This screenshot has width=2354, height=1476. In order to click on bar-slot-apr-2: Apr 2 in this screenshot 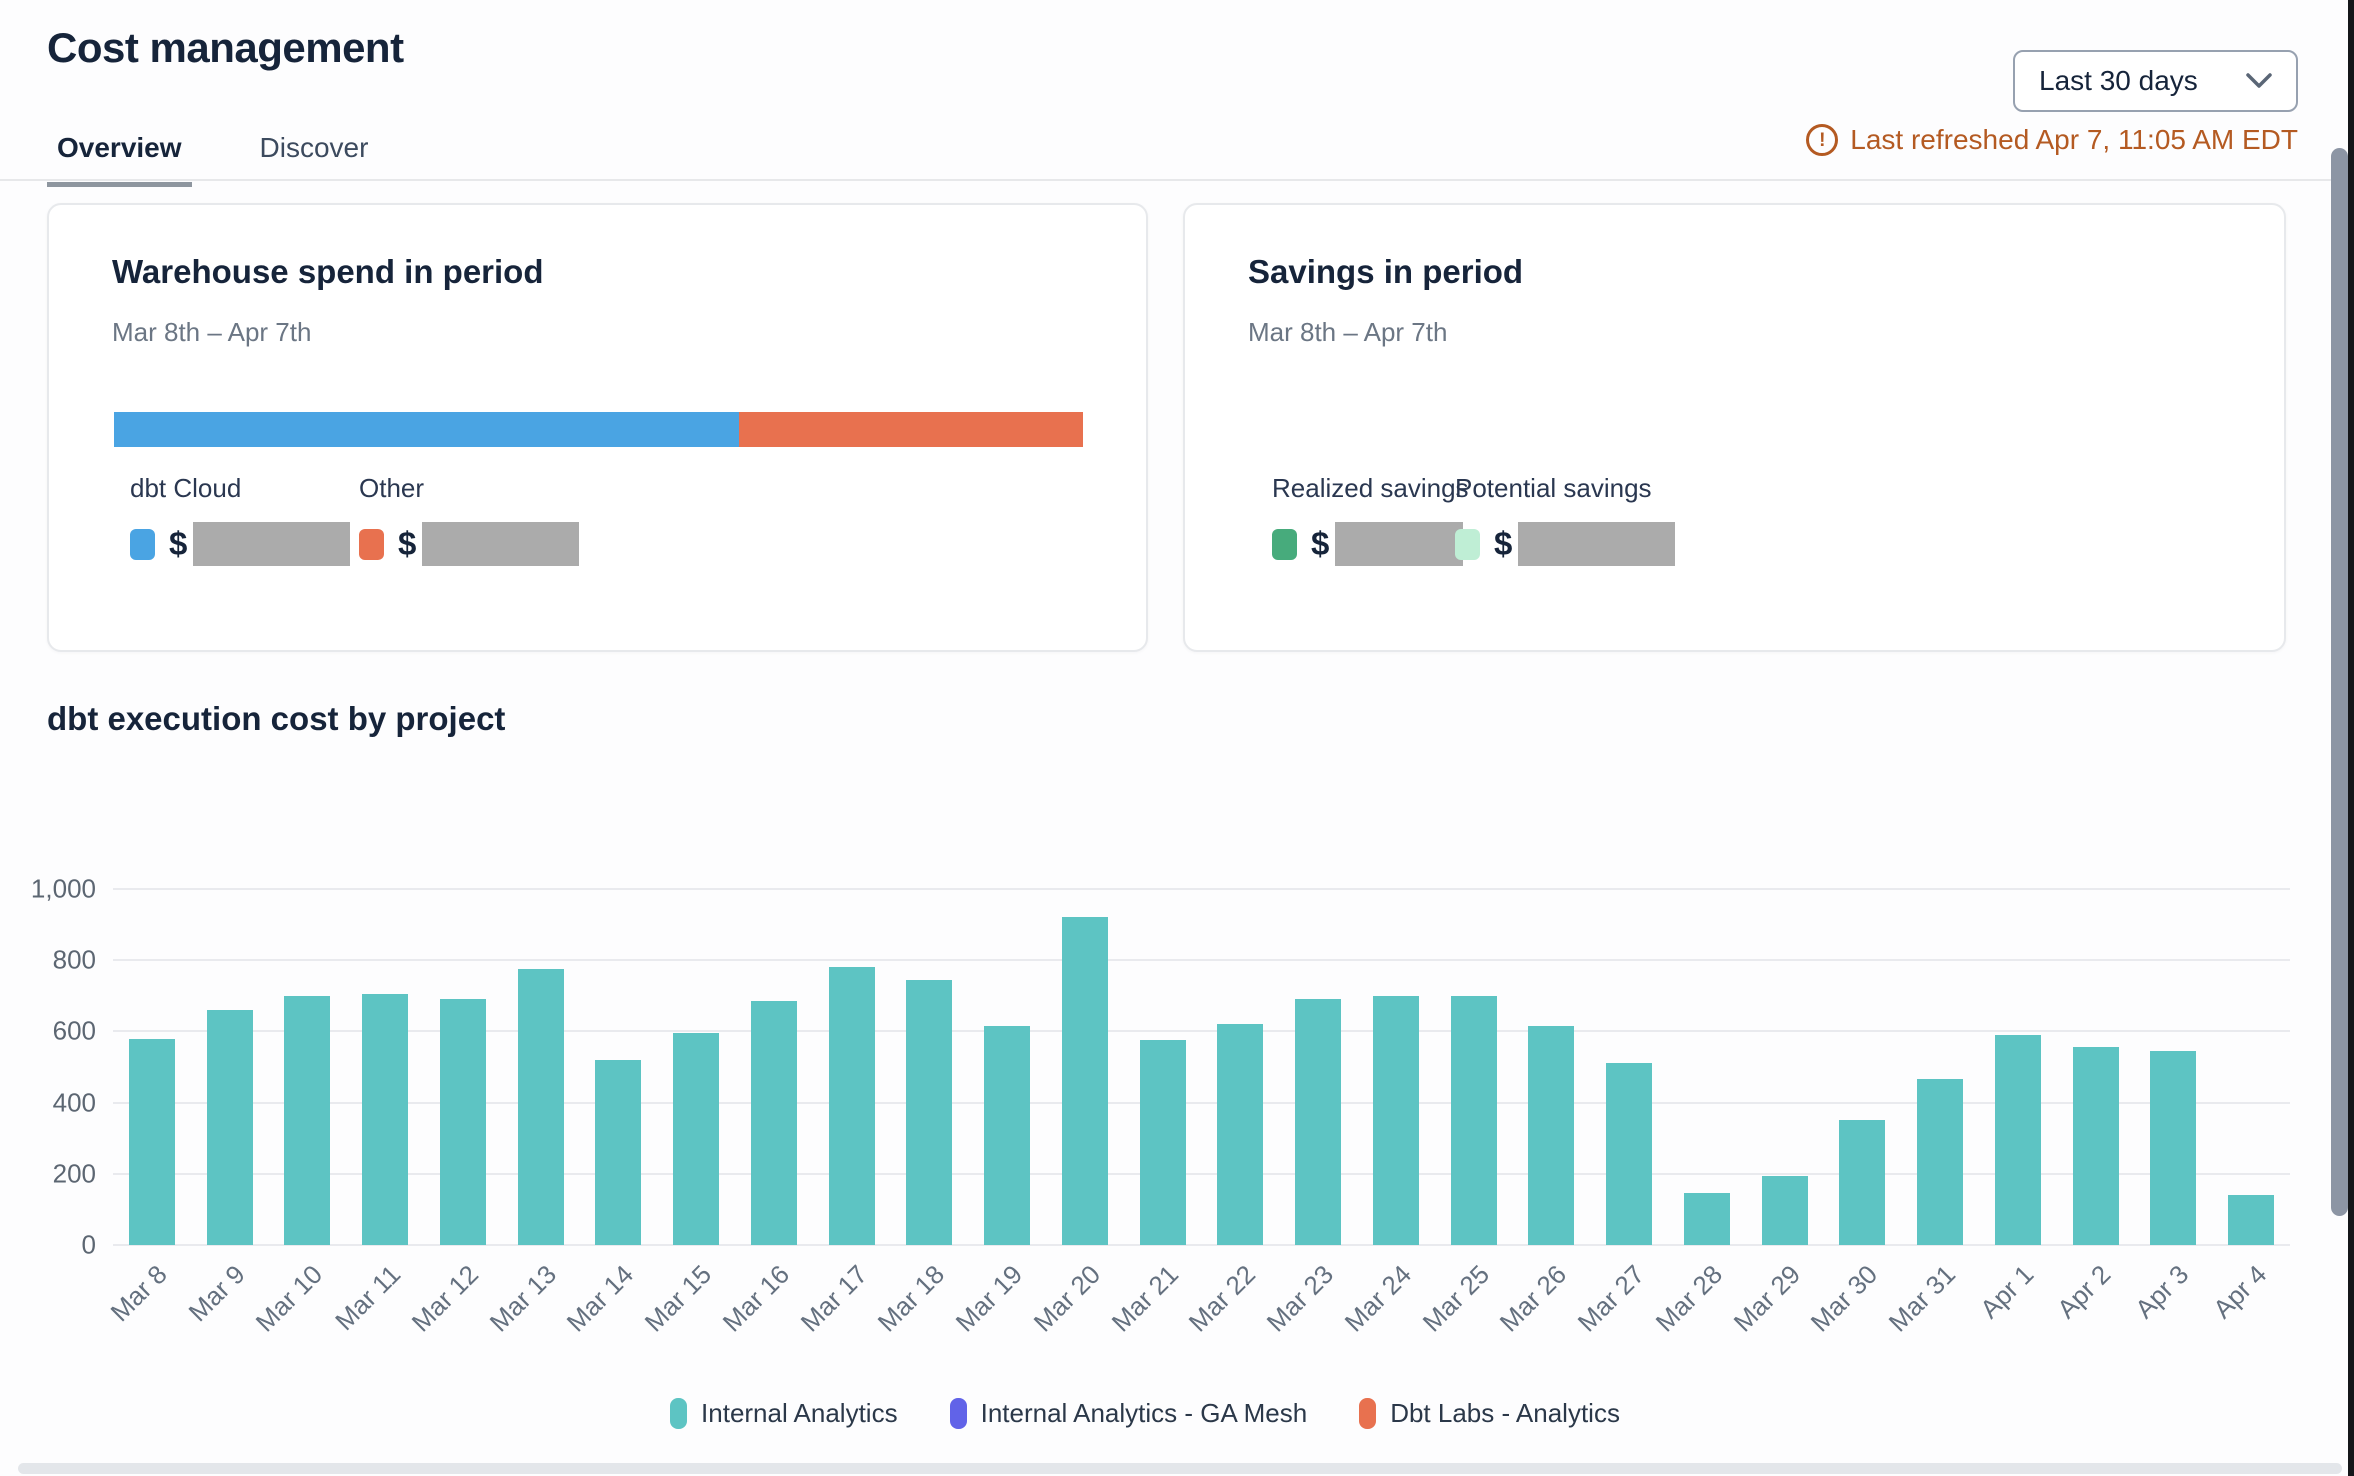, I will do `click(2093, 1106)`.